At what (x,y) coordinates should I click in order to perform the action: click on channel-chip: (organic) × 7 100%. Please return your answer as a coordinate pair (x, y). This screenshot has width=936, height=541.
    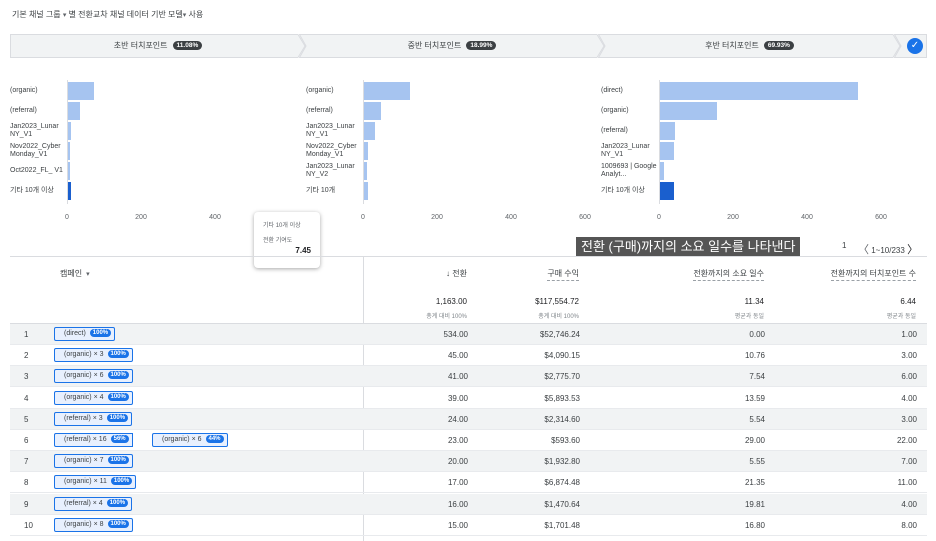
    Looking at the image, I should click on (93, 461).